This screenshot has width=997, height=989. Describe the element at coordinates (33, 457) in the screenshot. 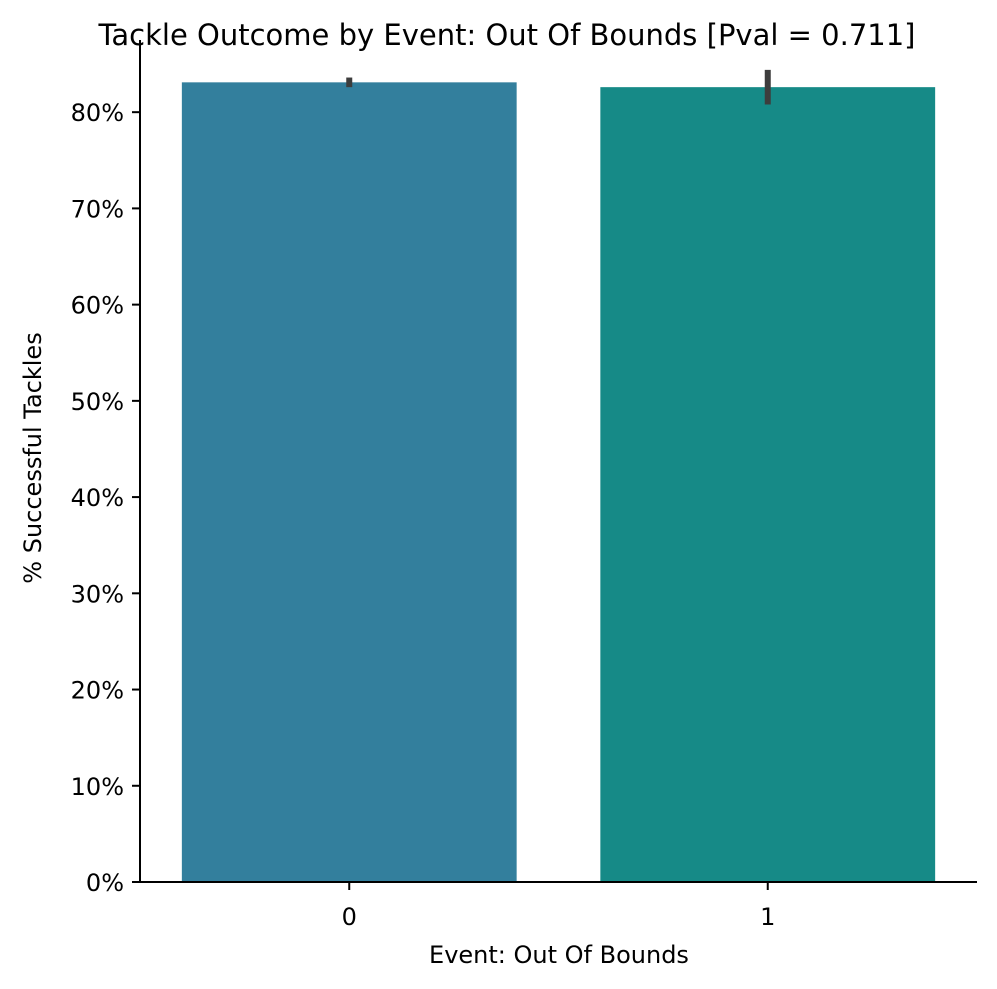

I see `y-axis-label: % Successful Tackles` at that location.